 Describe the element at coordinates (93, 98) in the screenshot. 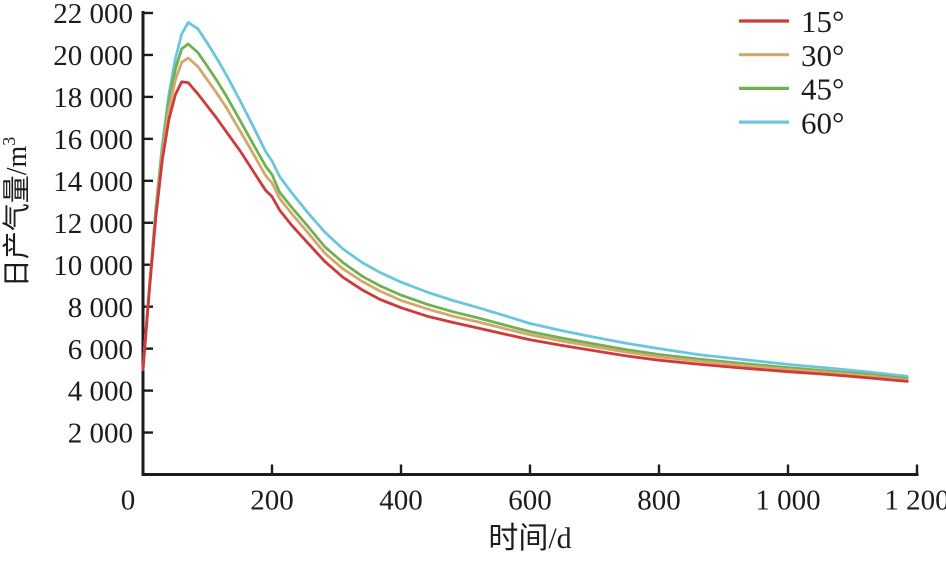

I see `y-tick-label: 18 000` at that location.